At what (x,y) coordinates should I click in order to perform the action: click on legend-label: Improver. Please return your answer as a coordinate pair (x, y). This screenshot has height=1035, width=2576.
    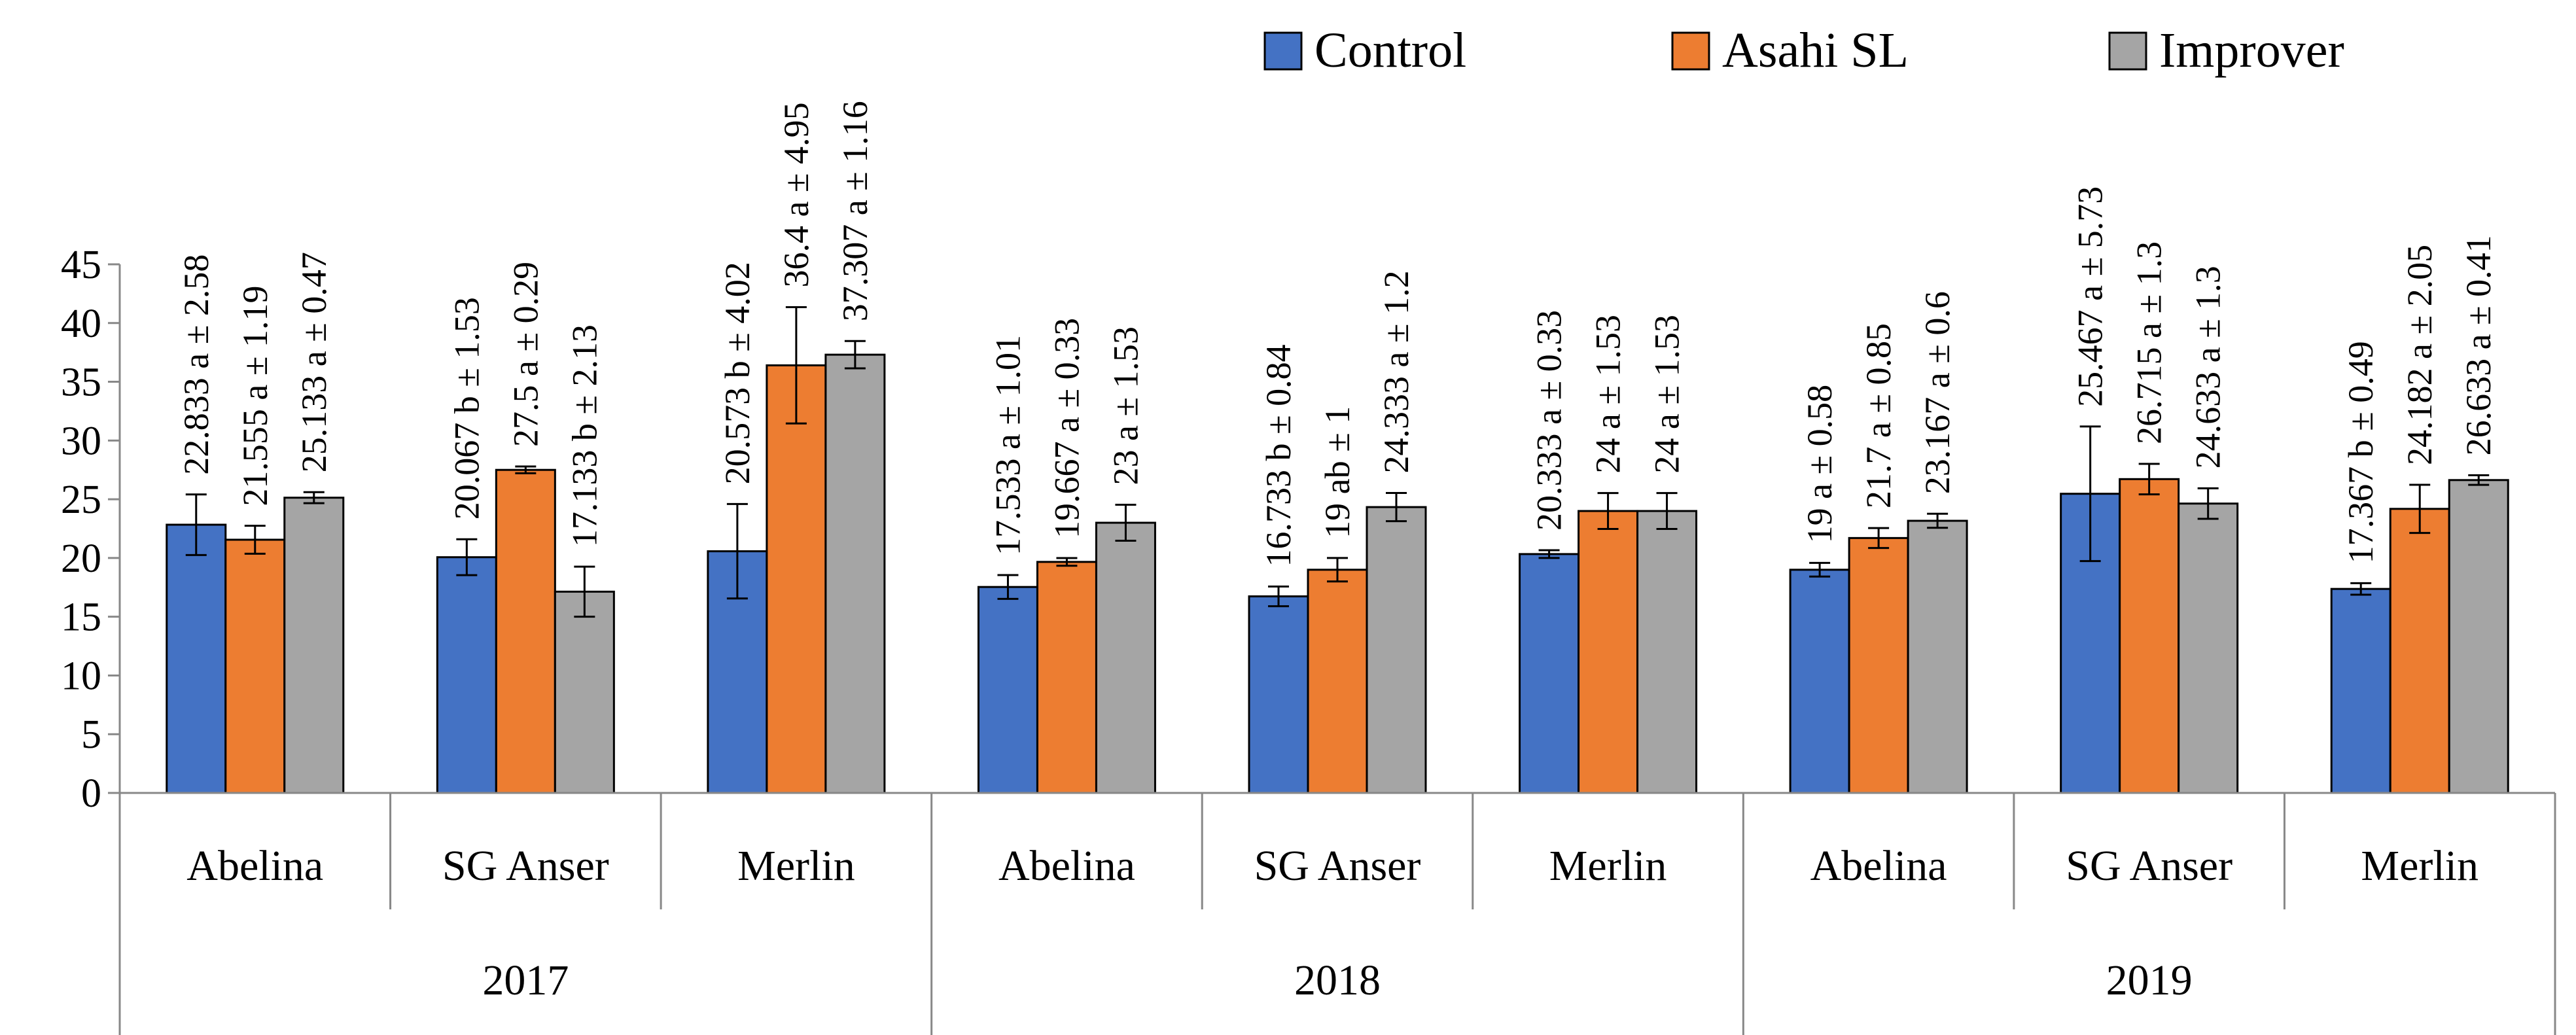
    Looking at the image, I should click on (2251, 50).